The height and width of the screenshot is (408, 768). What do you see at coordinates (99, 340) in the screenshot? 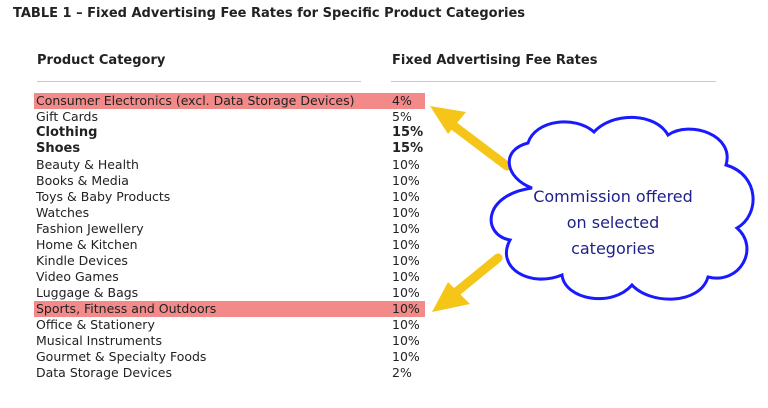
I see `category-cell: Musical Instruments` at bounding box center [99, 340].